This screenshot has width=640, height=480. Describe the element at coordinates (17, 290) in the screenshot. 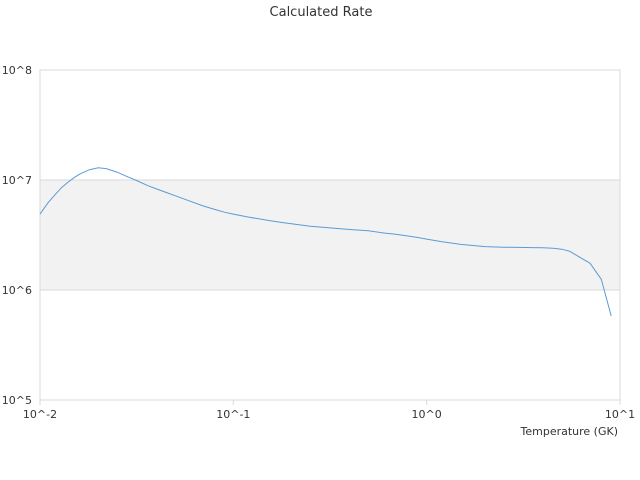

I see `y-tick-label: 10^6` at that location.